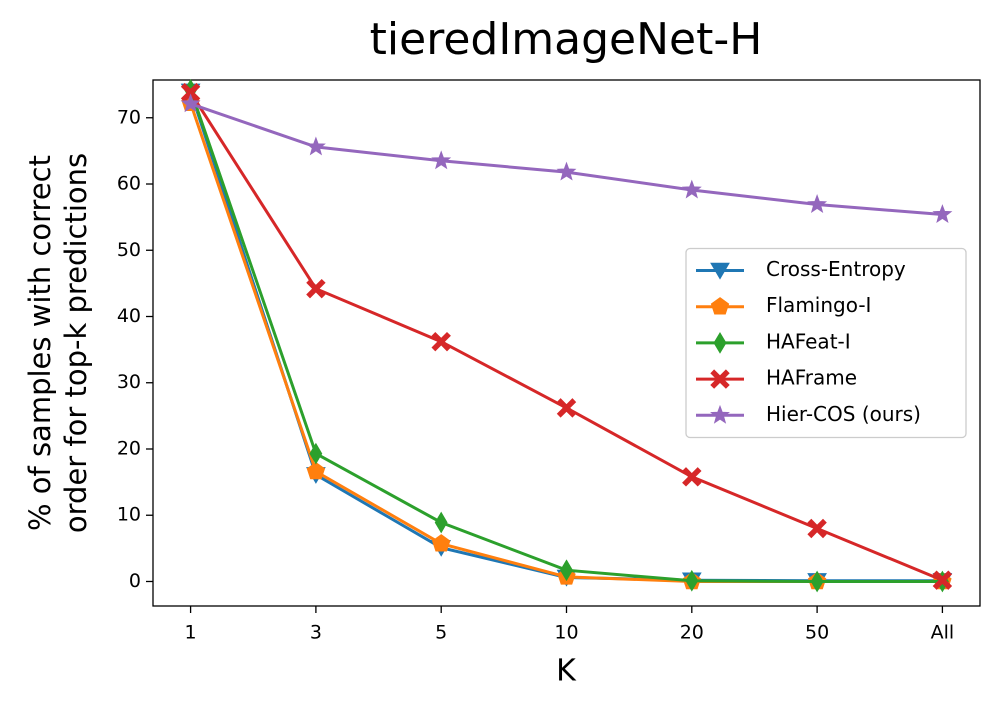 Image resolution: width=997 pixels, height=711 pixels. What do you see at coordinates (808, 341) in the screenshot?
I see `legend-label: HAFeat-I` at bounding box center [808, 341].